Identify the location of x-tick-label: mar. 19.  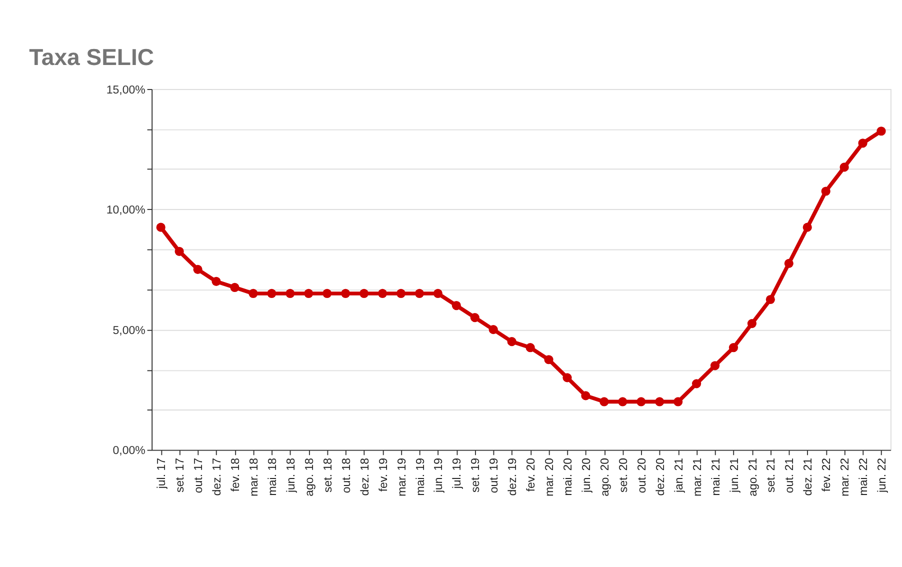
(402, 477).